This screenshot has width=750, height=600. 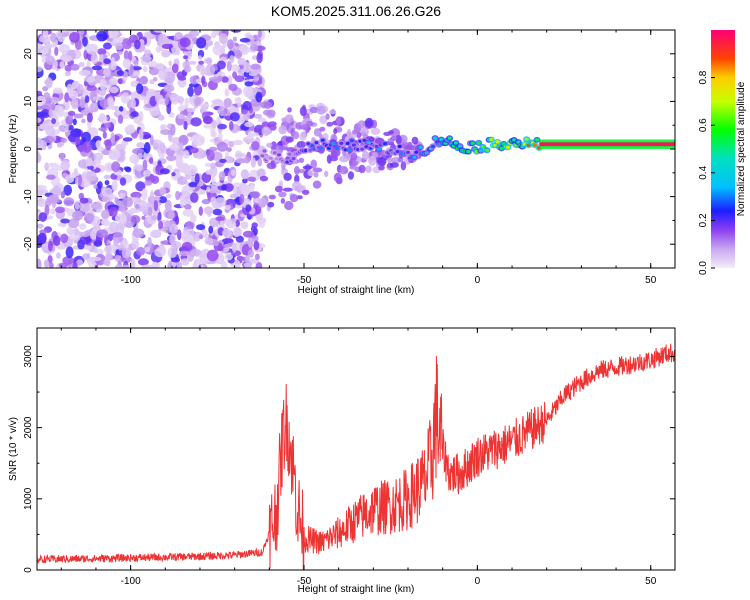 What do you see at coordinates (356, 290) in the screenshot?
I see `heatmap-x-axis-label: Height of straight line (km)` at bounding box center [356, 290].